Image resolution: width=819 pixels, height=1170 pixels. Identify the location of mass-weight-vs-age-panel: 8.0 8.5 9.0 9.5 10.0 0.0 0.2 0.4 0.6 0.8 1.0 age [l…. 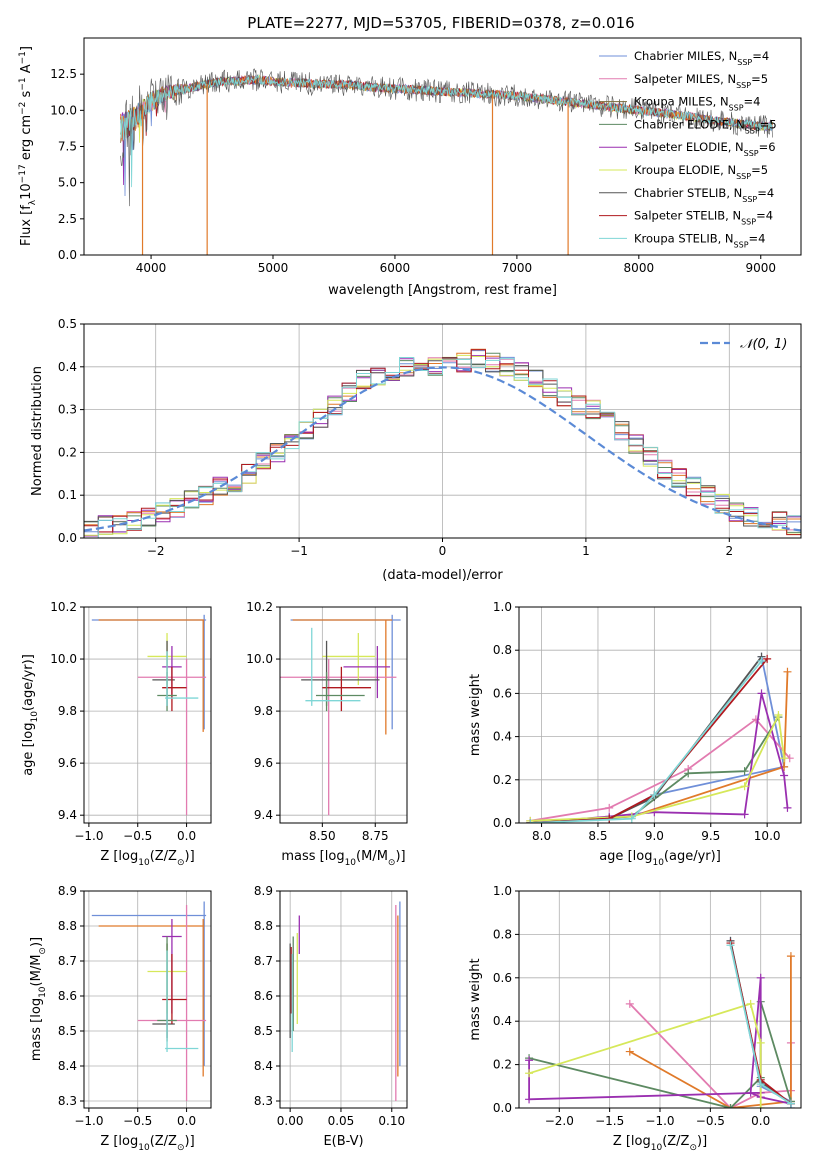
(635, 734).